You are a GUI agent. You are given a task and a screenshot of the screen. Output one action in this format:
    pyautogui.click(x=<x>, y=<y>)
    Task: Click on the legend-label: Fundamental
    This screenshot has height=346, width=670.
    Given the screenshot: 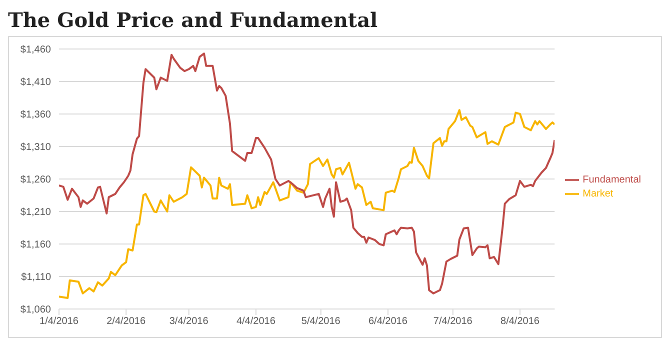 What is the action you would take?
    pyautogui.click(x=611, y=180)
    